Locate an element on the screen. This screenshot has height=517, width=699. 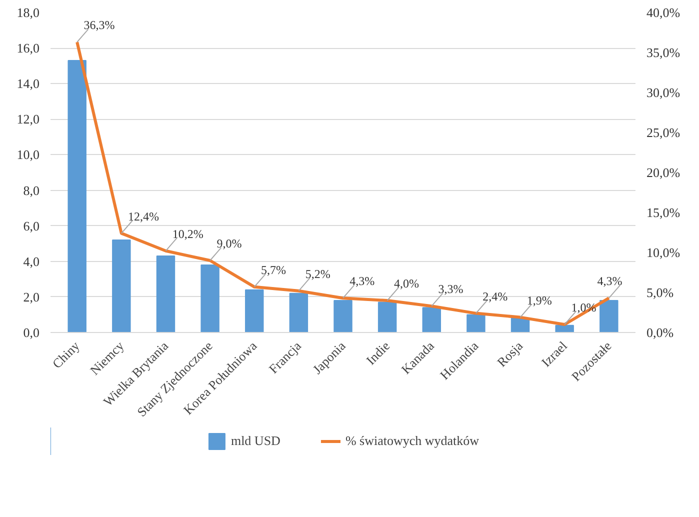
data-label: 10,2% is located at coordinates (188, 233).